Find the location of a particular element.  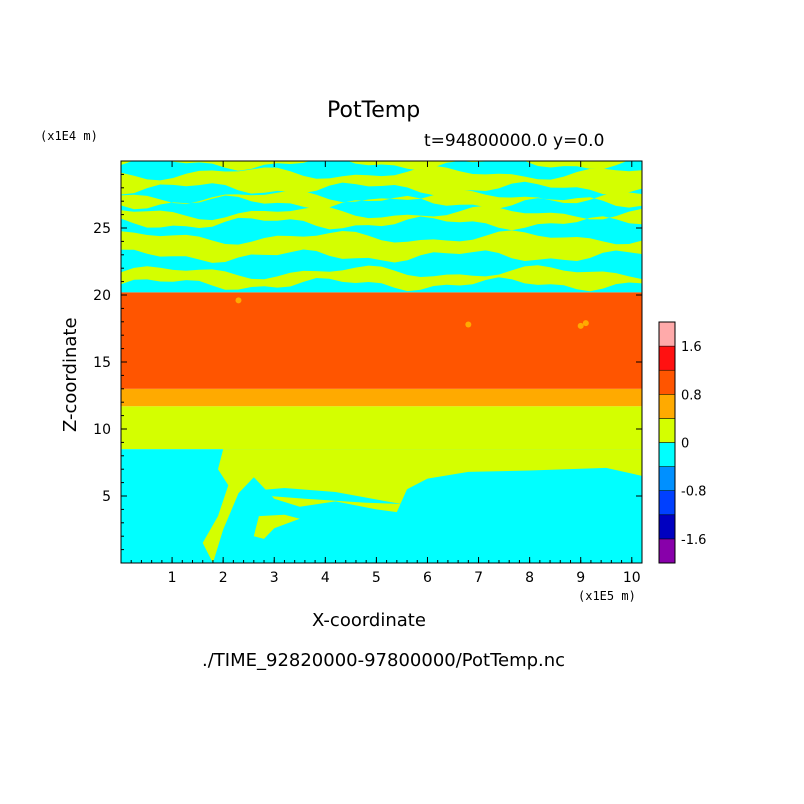

chart-title: PotTemp is located at coordinates (374, 110).